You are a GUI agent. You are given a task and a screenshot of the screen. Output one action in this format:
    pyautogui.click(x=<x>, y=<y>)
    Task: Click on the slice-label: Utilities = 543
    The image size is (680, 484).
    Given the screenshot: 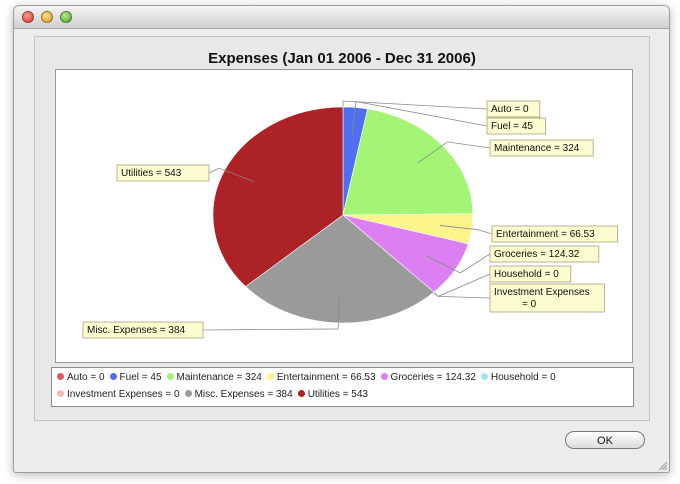 What is the action you would take?
    pyautogui.click(x=151, y=173)
    